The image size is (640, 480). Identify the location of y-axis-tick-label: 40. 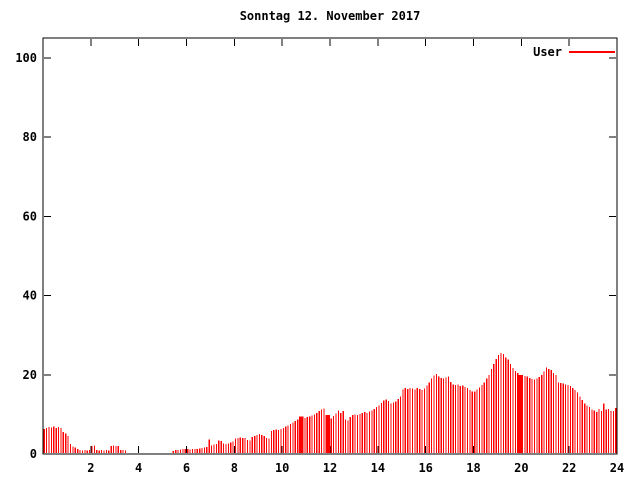
(30, 296).